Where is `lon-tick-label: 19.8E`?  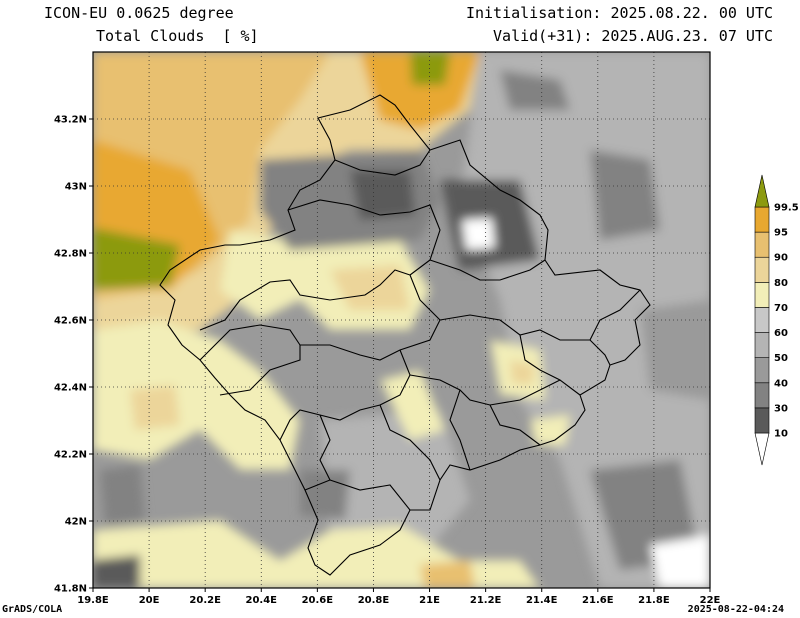 lon-tick-label: 19.8E is located at coordinates (93, 600).